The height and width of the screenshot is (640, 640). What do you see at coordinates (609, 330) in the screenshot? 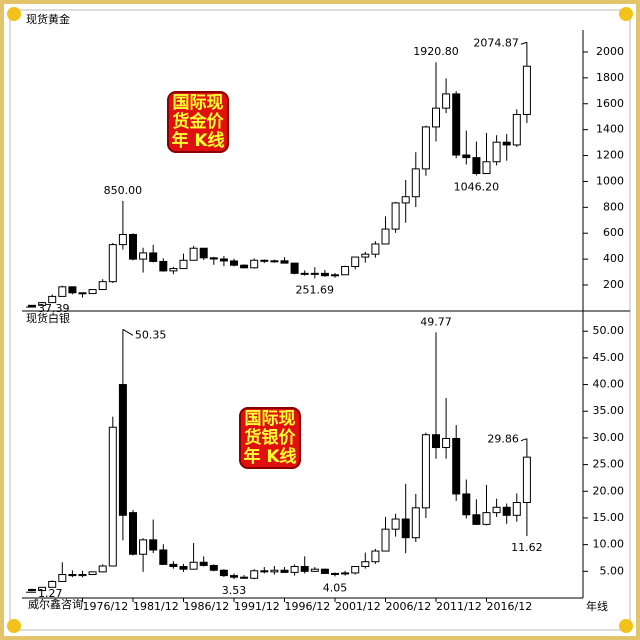
I see `y-tick-label: 50.00` at bounding box center [609, 330].